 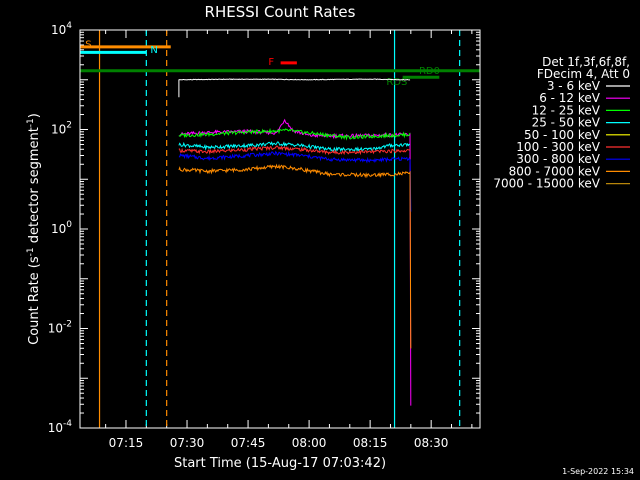 I want to click on x-tick-label: 08:30, so click(x=431, y=443).